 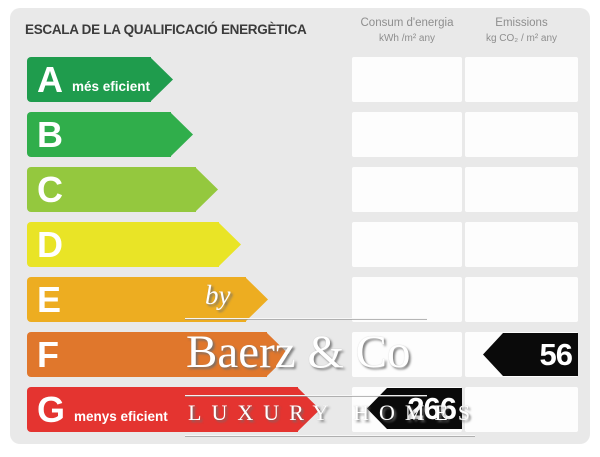 I want to click on consum-cell-e, so click(x=407, y=299).